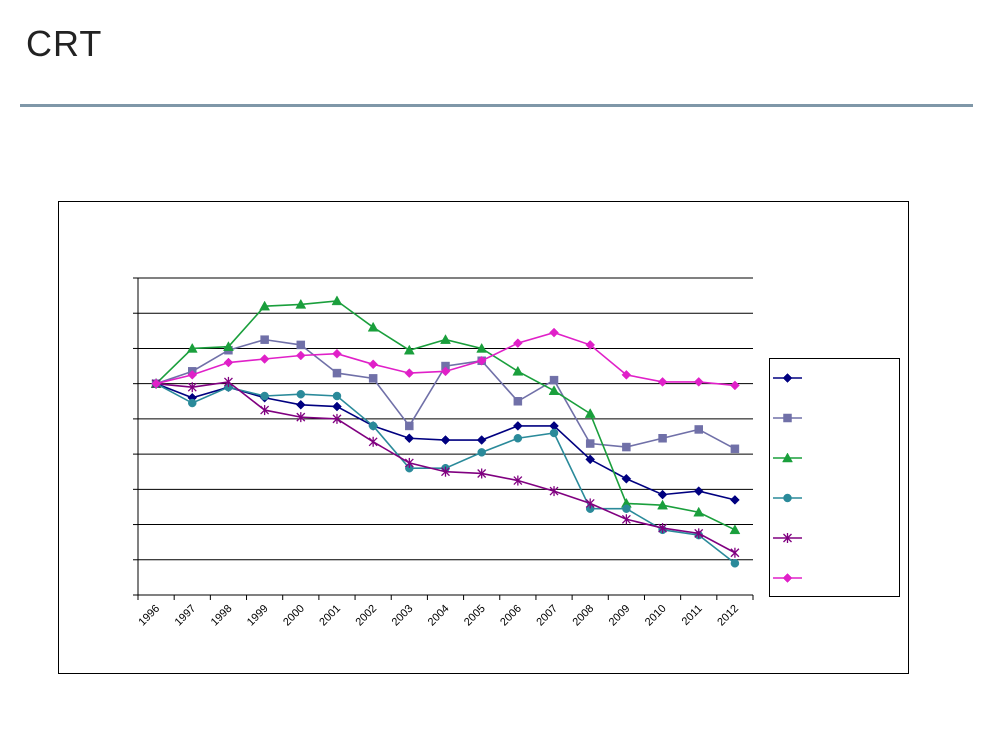 This screenshot has width=1000, height=750. What do you see at coordinates (439, 616) in the screenshot?
I see `x-tick-label: 2004` at bounding box center [439, 616].